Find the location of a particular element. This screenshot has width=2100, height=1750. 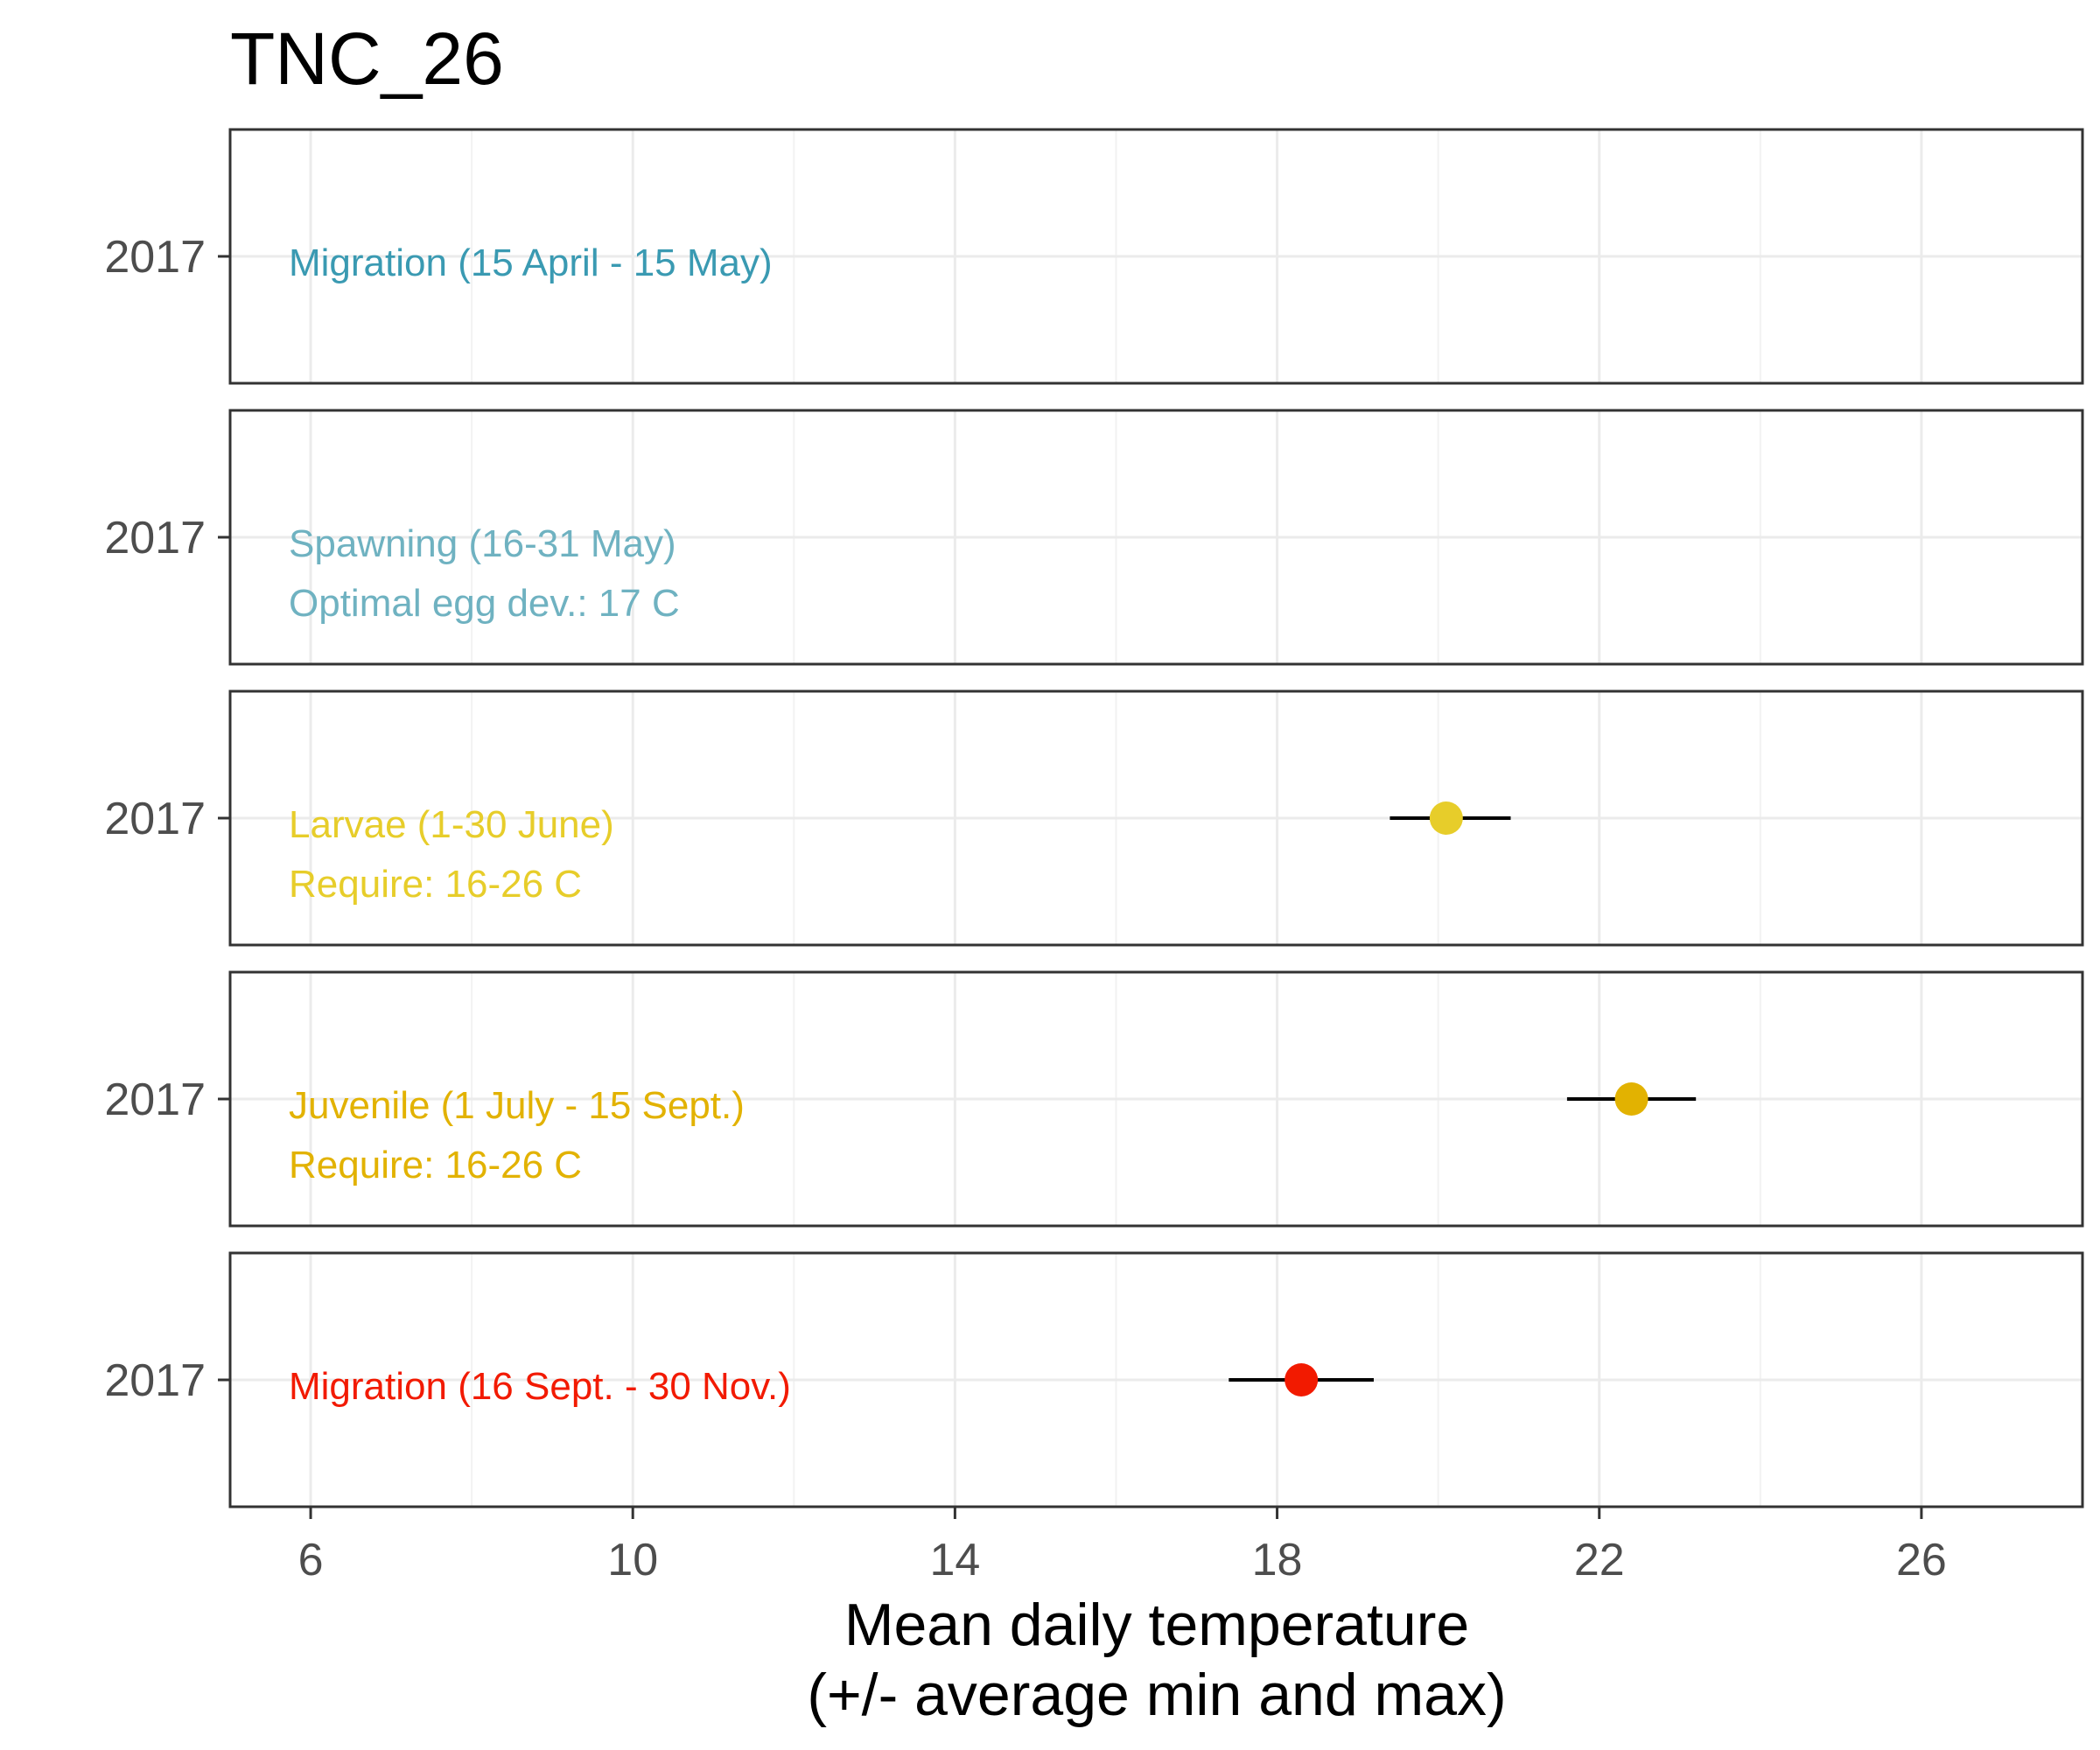

x-tick-label: 26 is located at coordinates (1921, 1560).